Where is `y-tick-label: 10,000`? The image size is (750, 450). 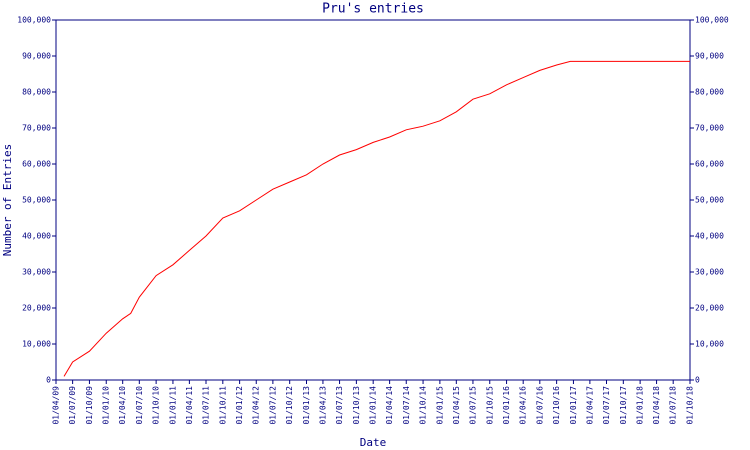 y-tick-label: 10,000 is located at coordinates (36, 344).